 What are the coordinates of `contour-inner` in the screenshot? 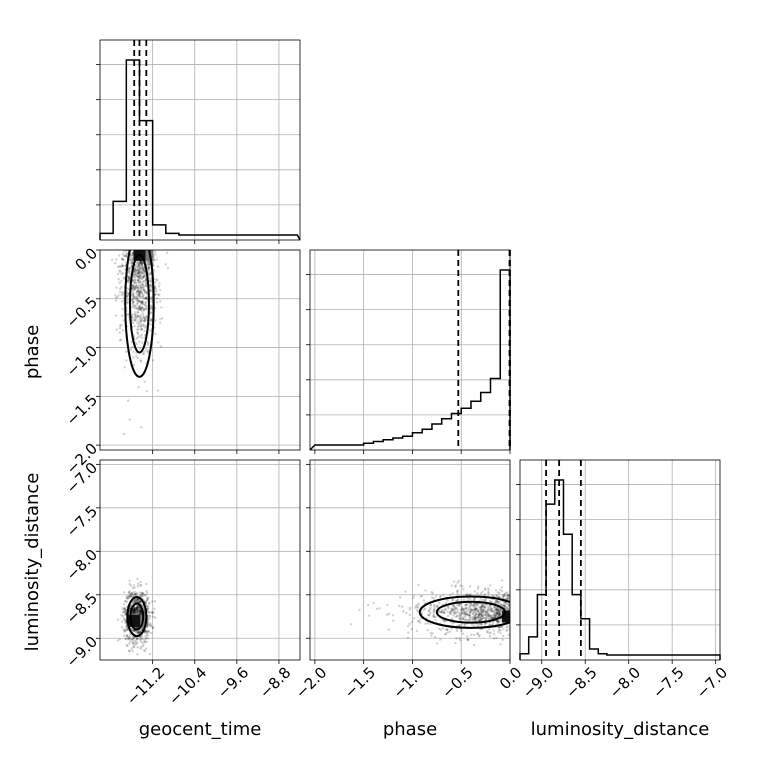 It's located at (471, 612).